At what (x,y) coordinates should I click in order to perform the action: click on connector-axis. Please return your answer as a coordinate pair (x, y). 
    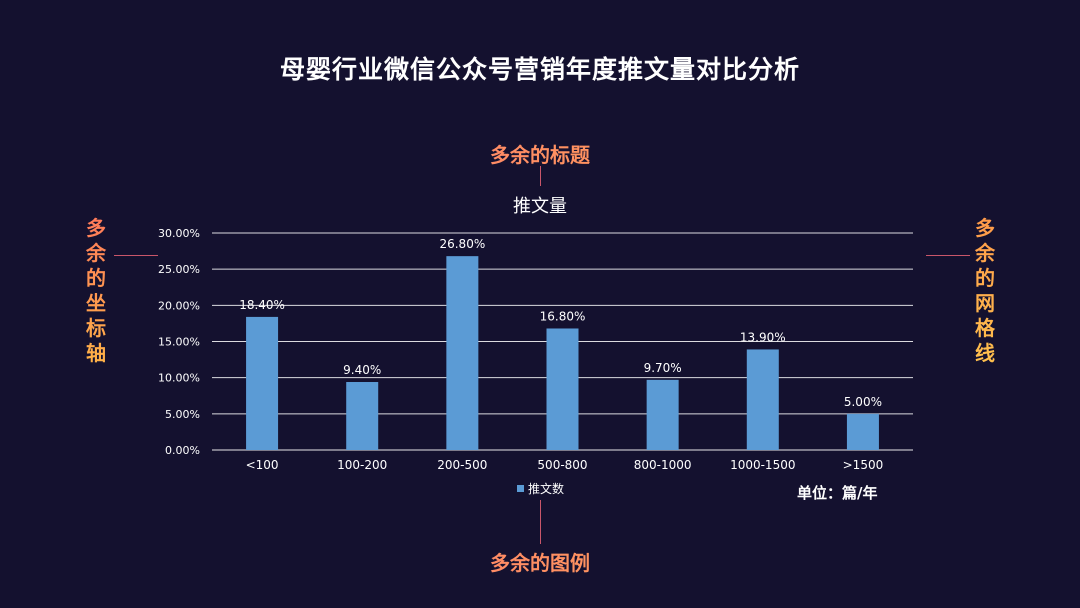
    Looking at the image, I should click on (136, 255).